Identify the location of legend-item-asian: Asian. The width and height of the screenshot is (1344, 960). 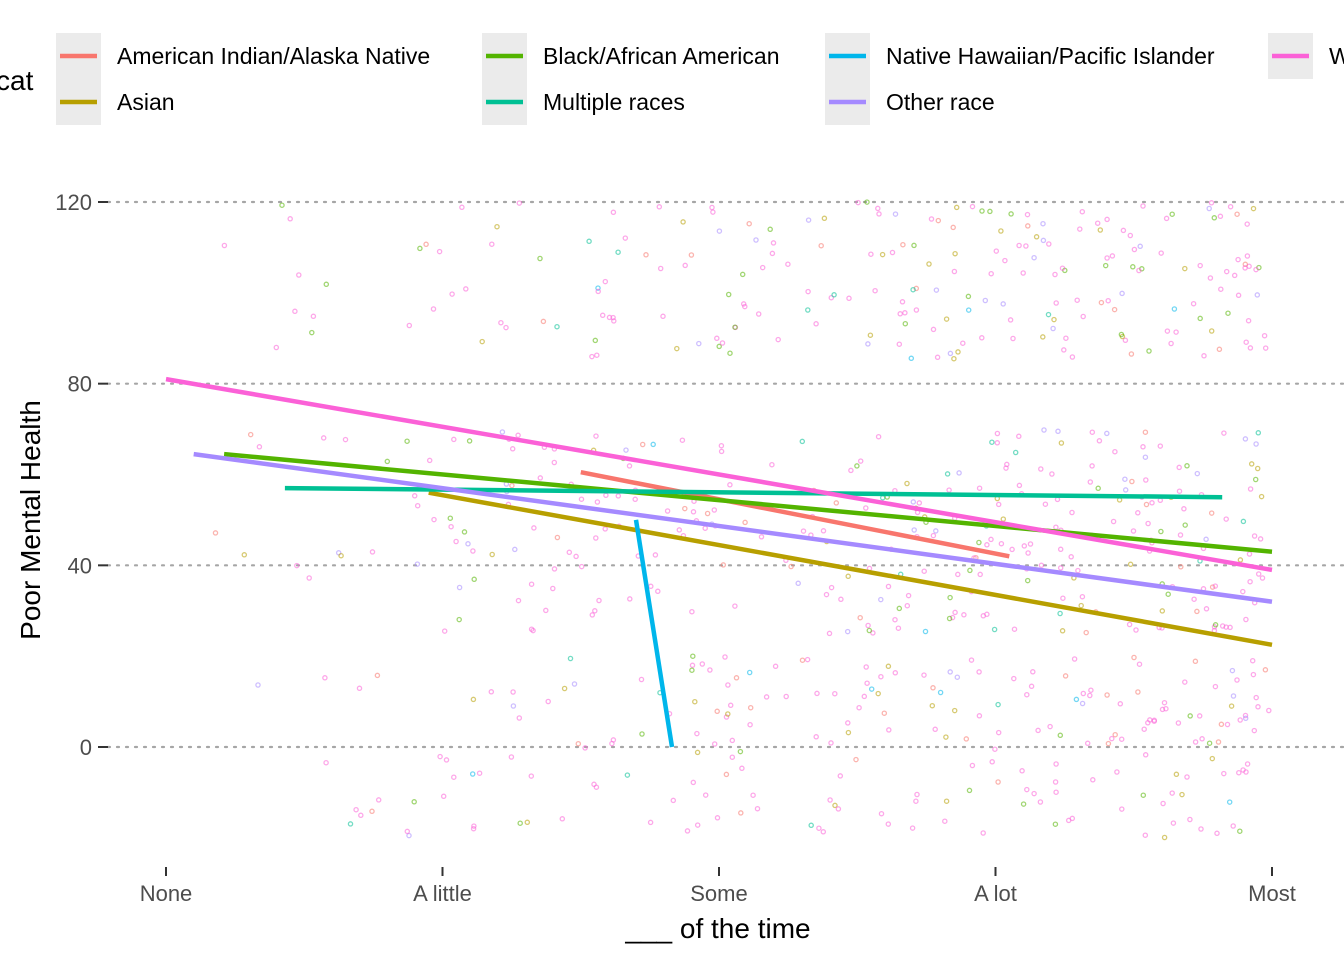
(115, 102).